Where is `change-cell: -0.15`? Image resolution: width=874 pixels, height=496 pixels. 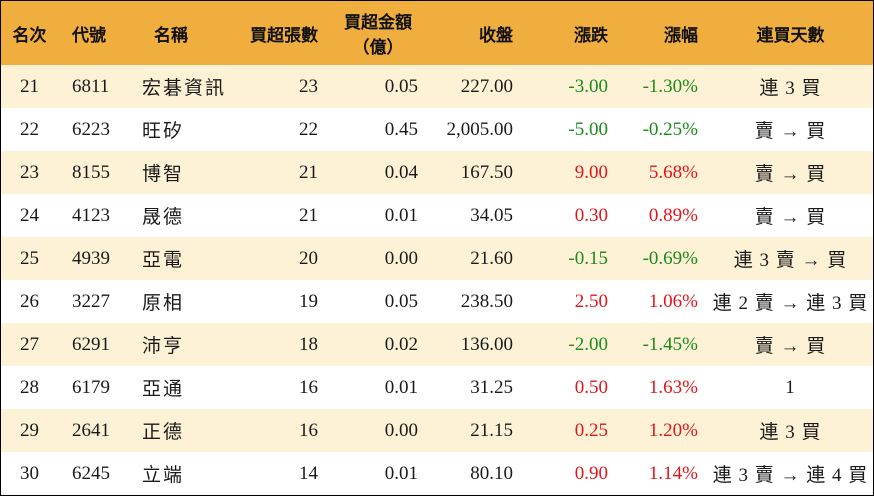 change-cell: -0.15 is located at coordinates (588, 258).